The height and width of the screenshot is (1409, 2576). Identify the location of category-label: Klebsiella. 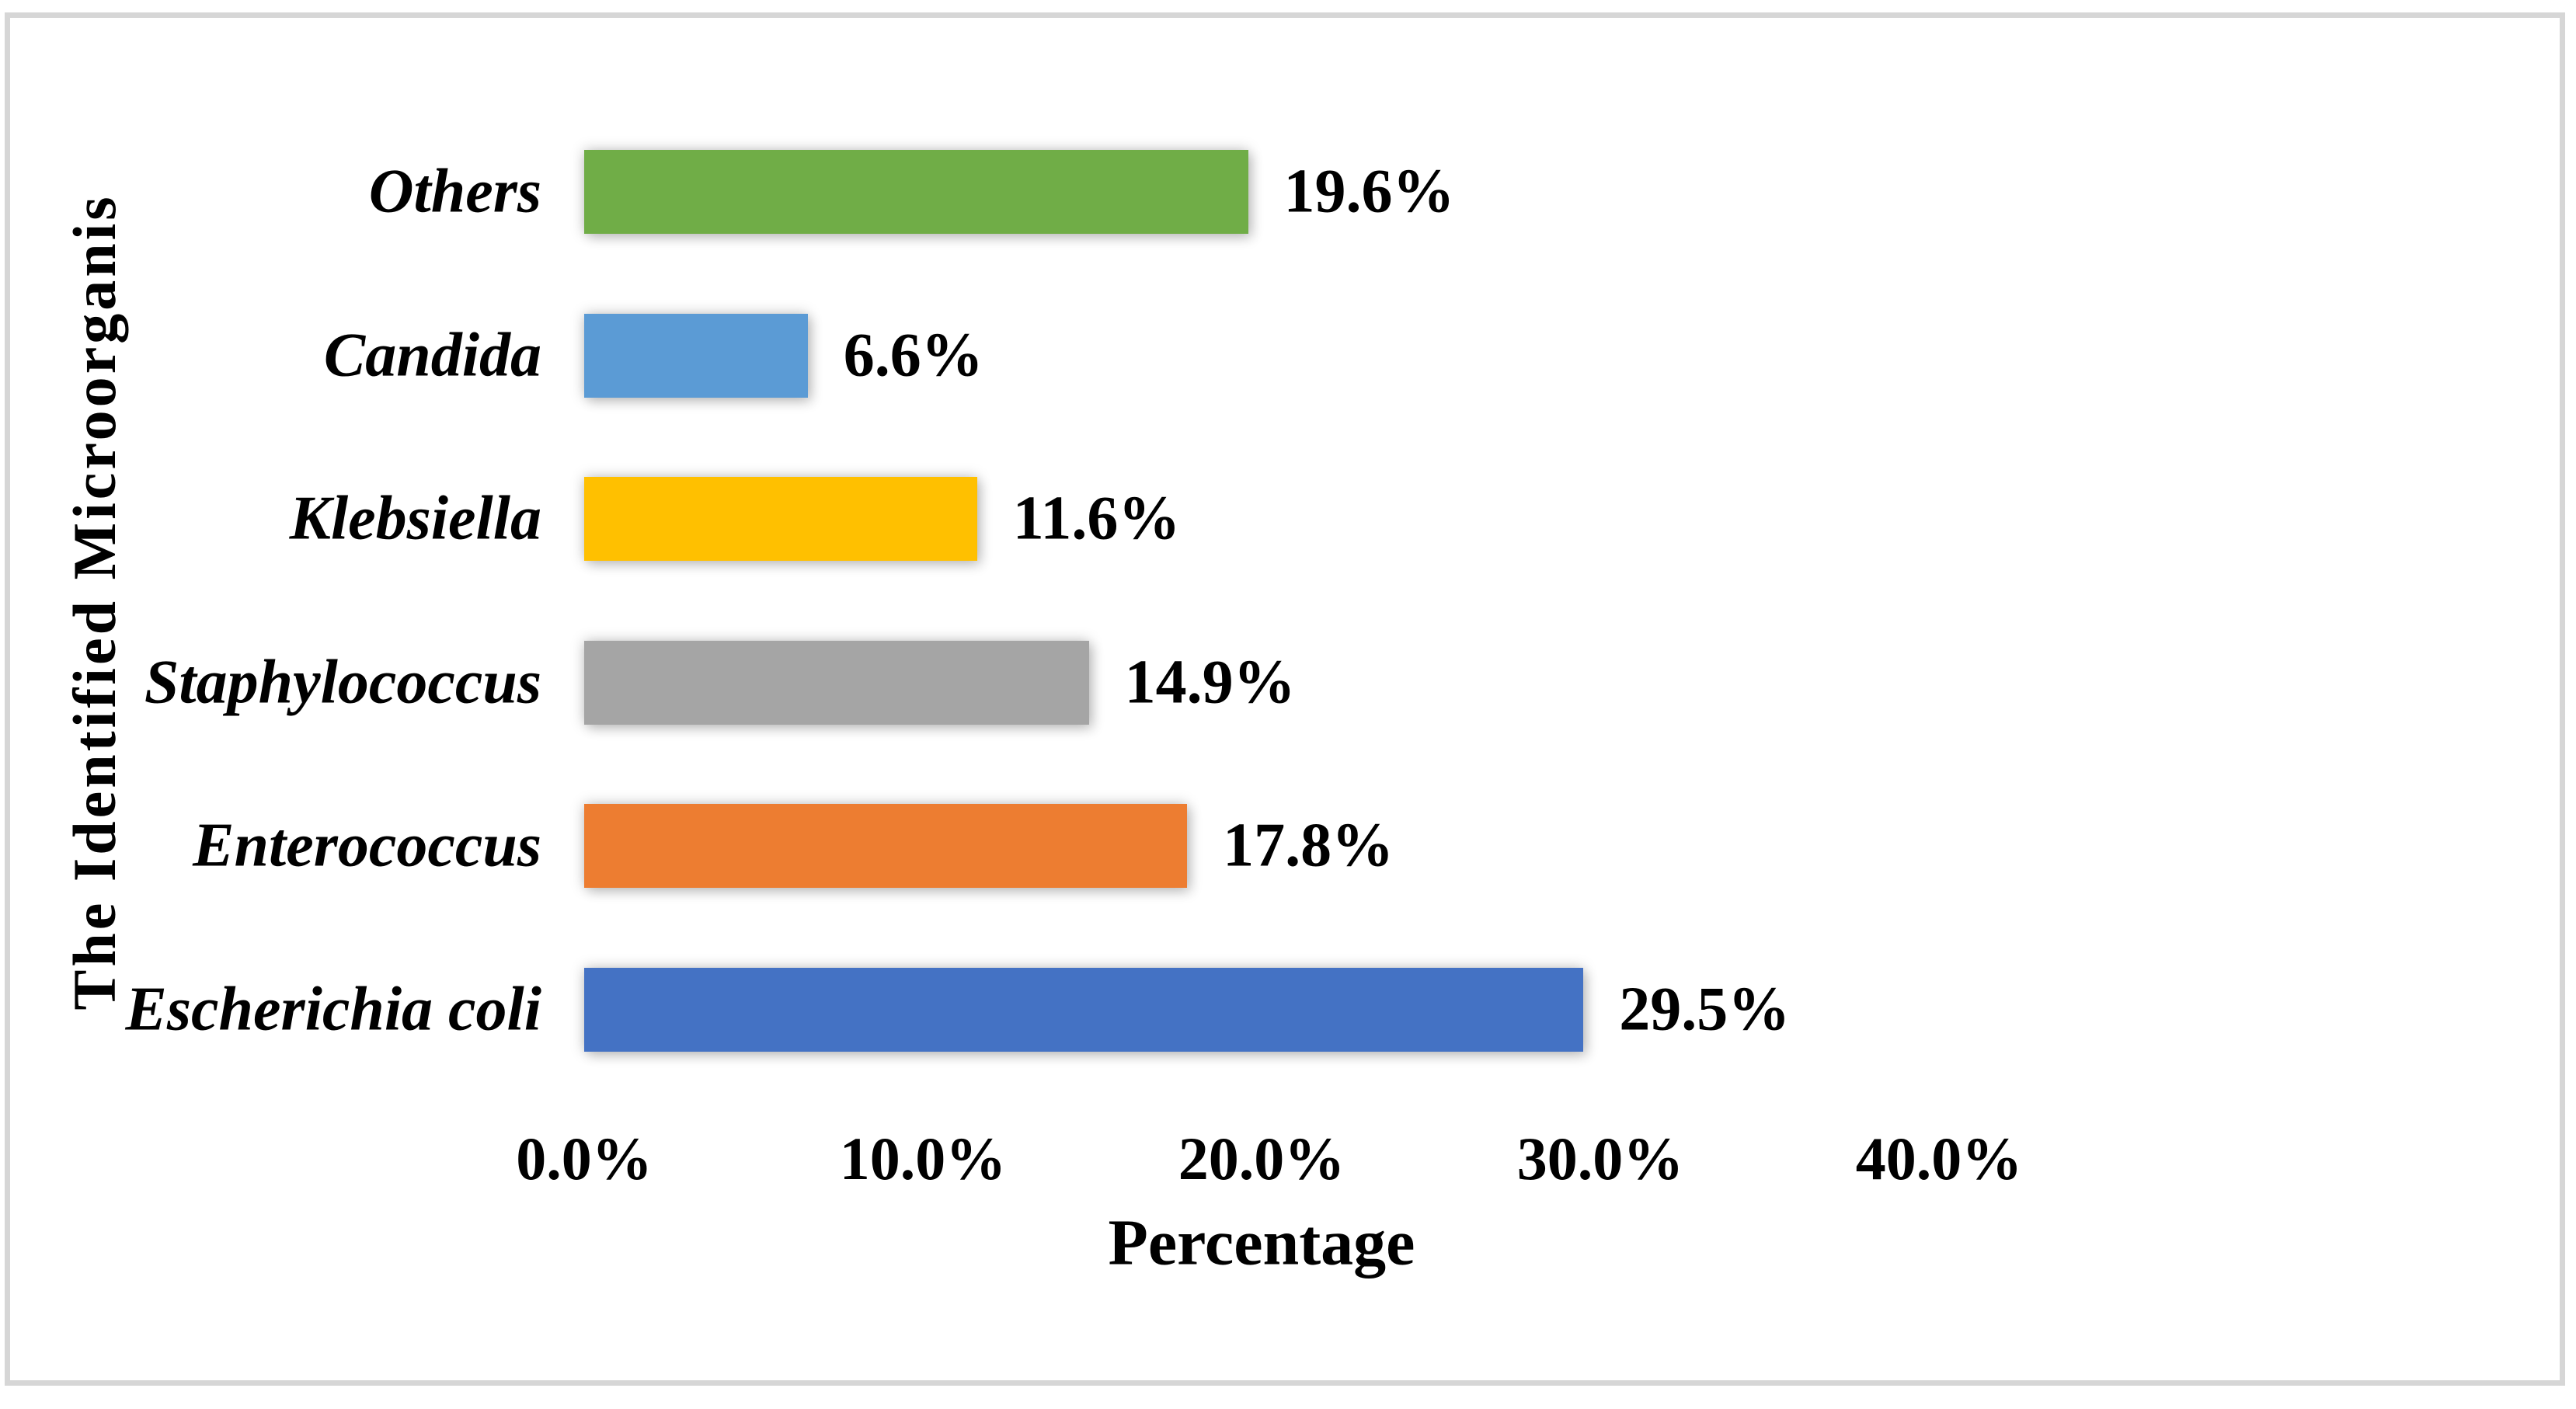
(415, 518).